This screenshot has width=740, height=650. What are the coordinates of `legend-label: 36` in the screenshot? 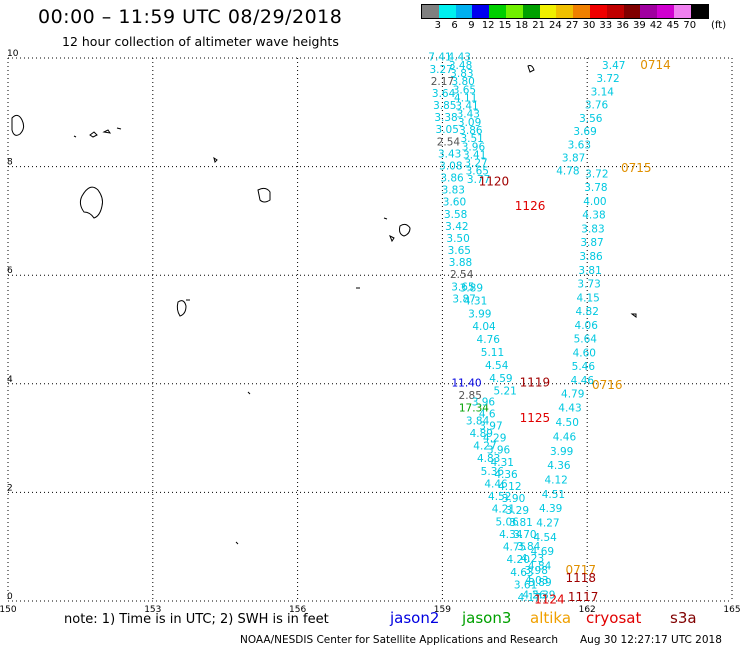 It's located at (622, 25).